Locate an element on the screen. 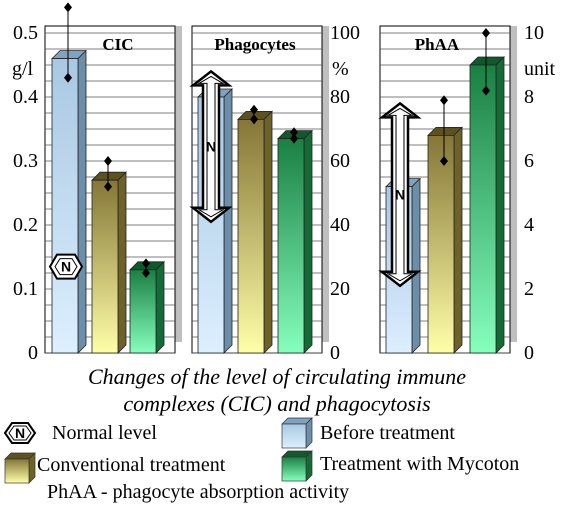 Image resolution: width=575 pixels, height=510 pixels. panel-title: Phagocytes is located at coordinates (255, 44).